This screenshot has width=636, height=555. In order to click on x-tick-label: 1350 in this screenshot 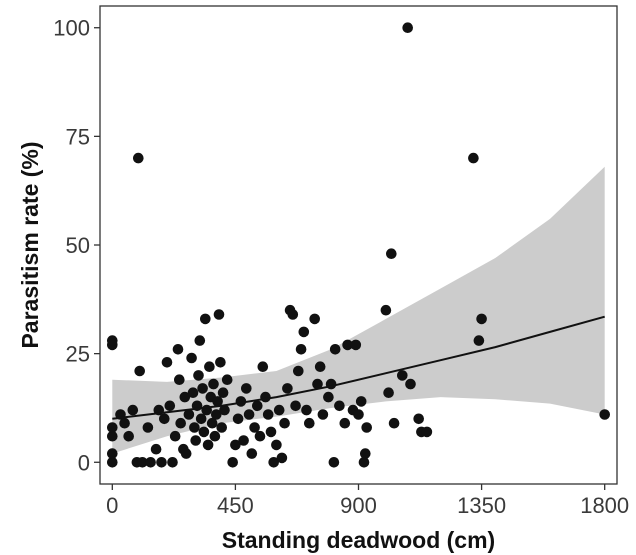, I will do `click(481, 505)`.